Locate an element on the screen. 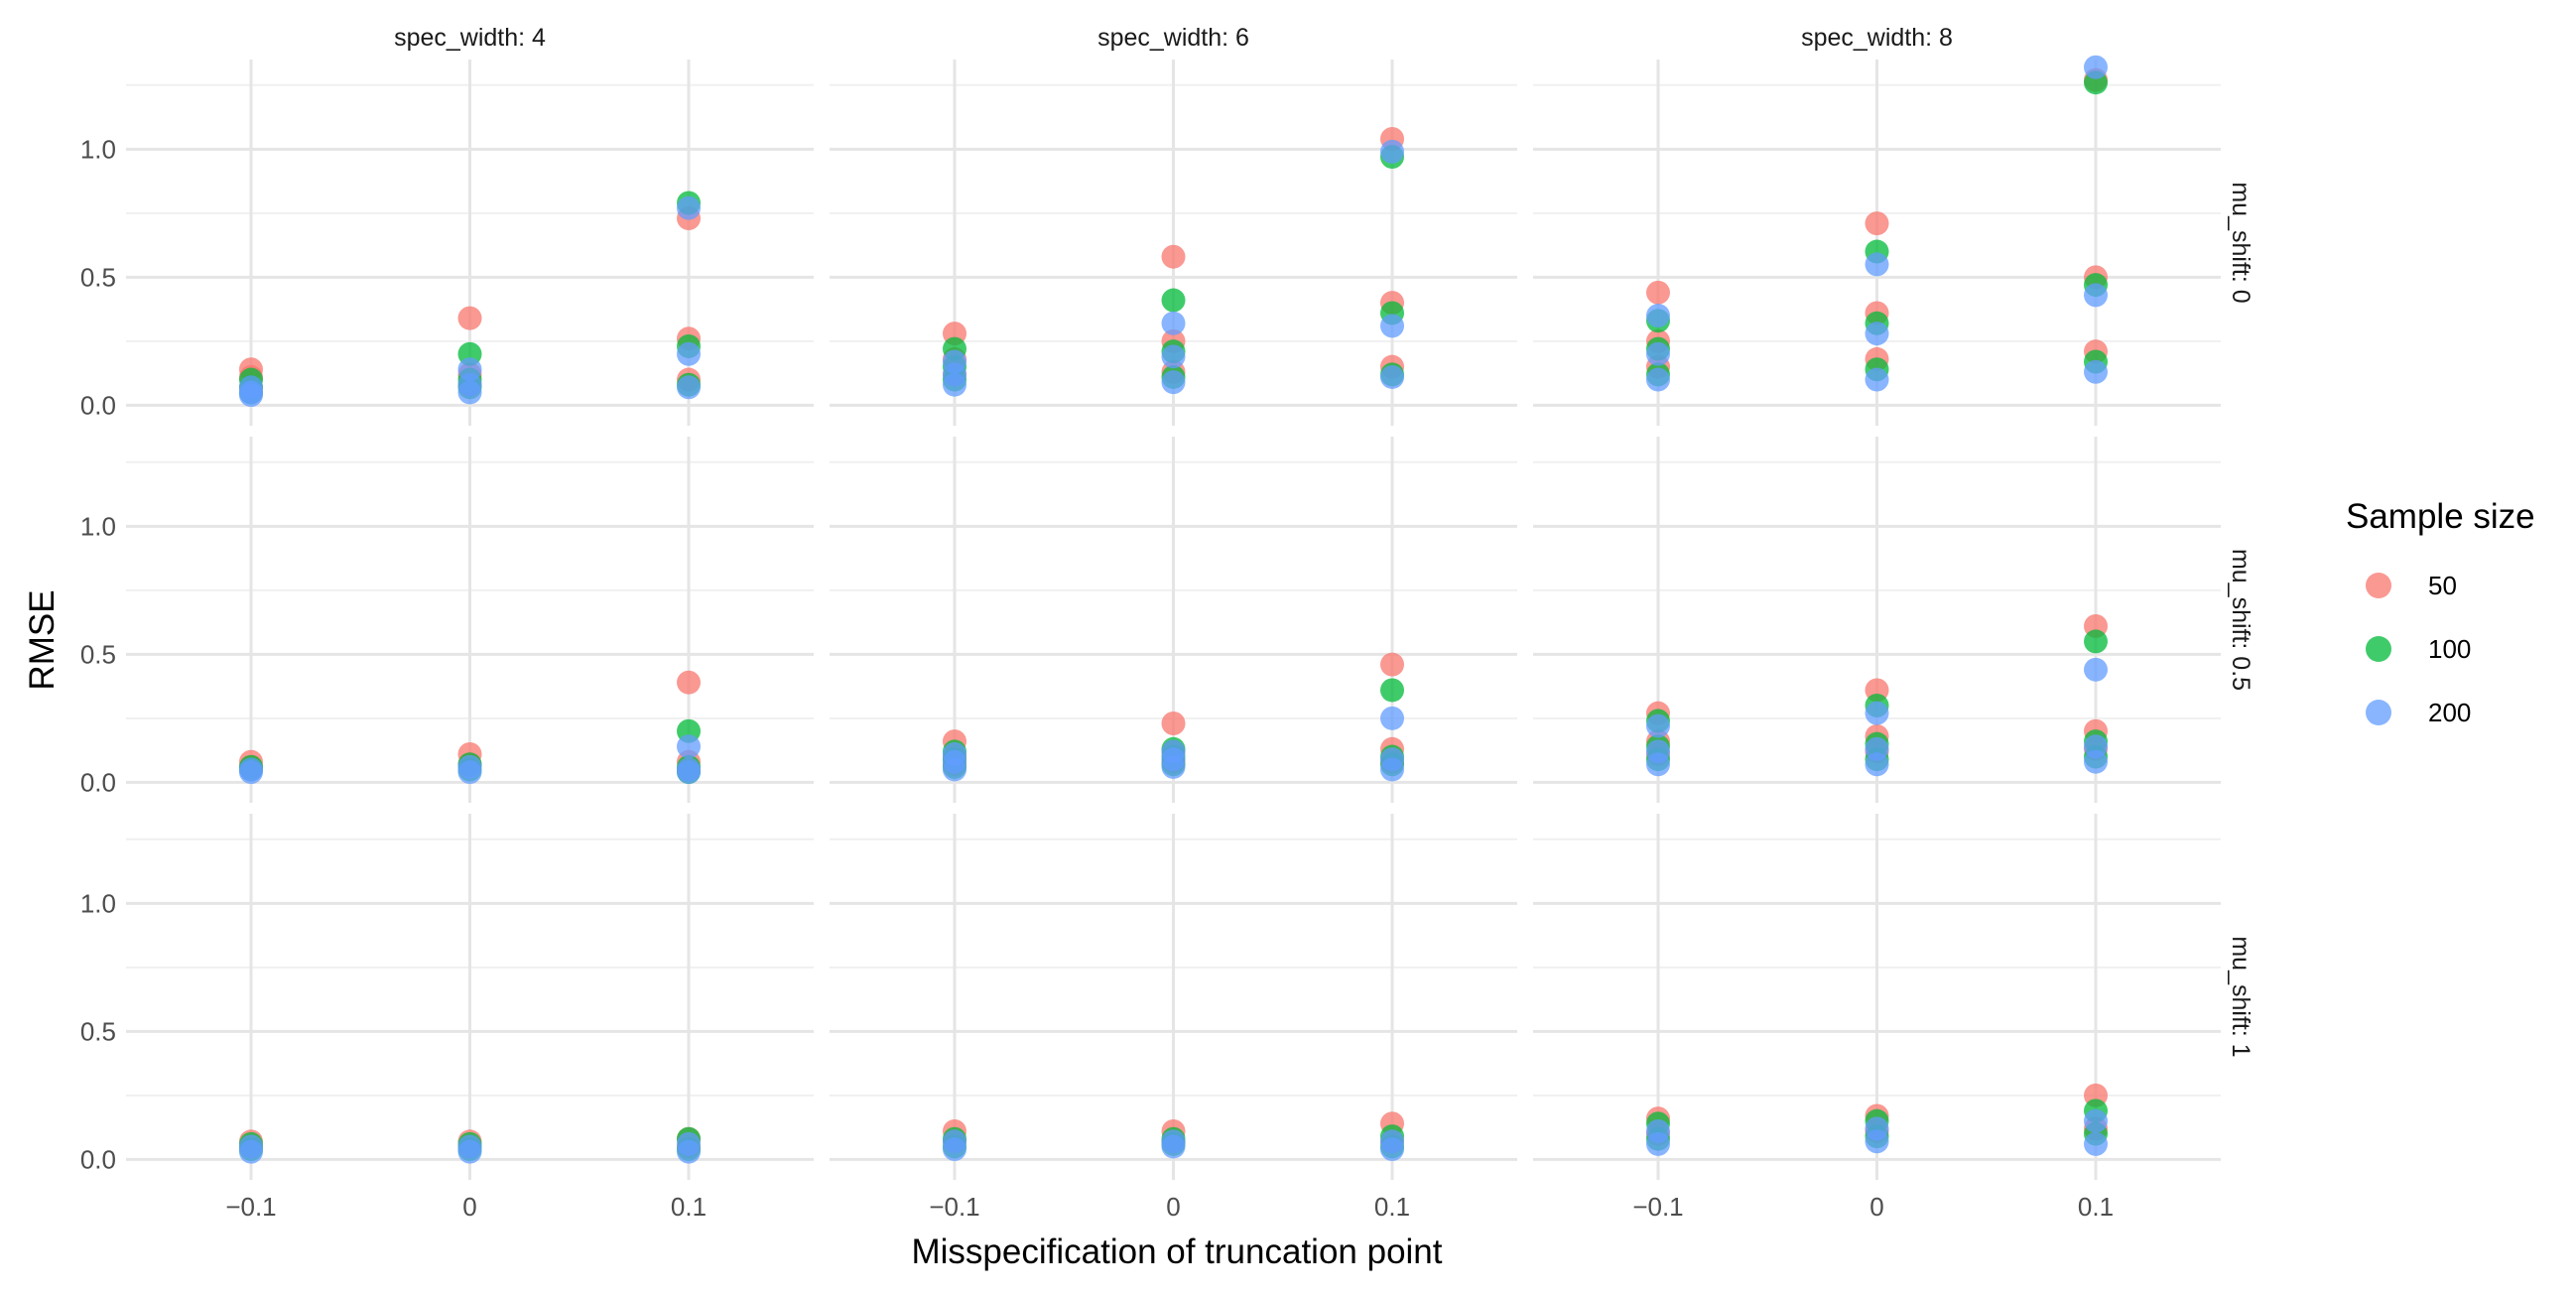 This screenshot has width=2576, height=1296. facet-row-label: mu_shift: 0 is located at coordinates (2241, 242).